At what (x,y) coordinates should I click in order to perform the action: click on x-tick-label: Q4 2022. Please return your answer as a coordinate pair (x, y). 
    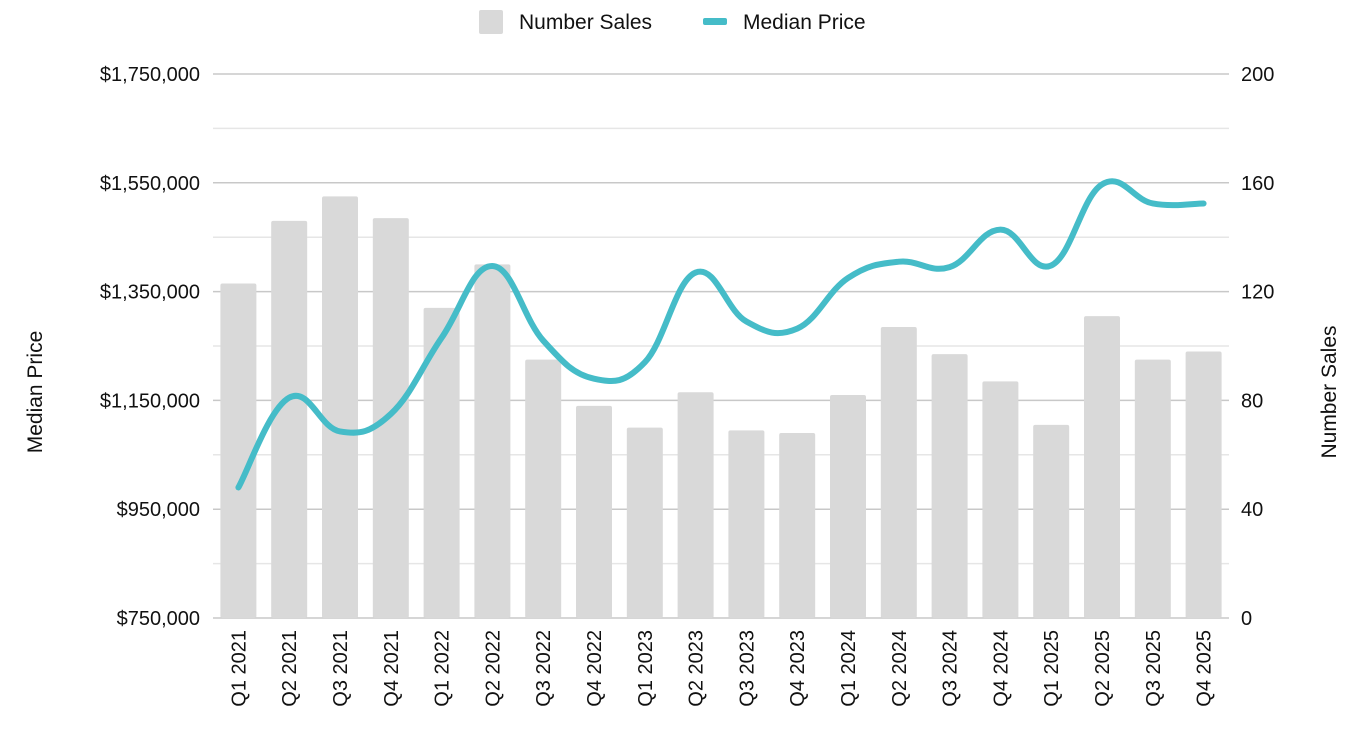
    Looking at the image, I should click on (595, 668).